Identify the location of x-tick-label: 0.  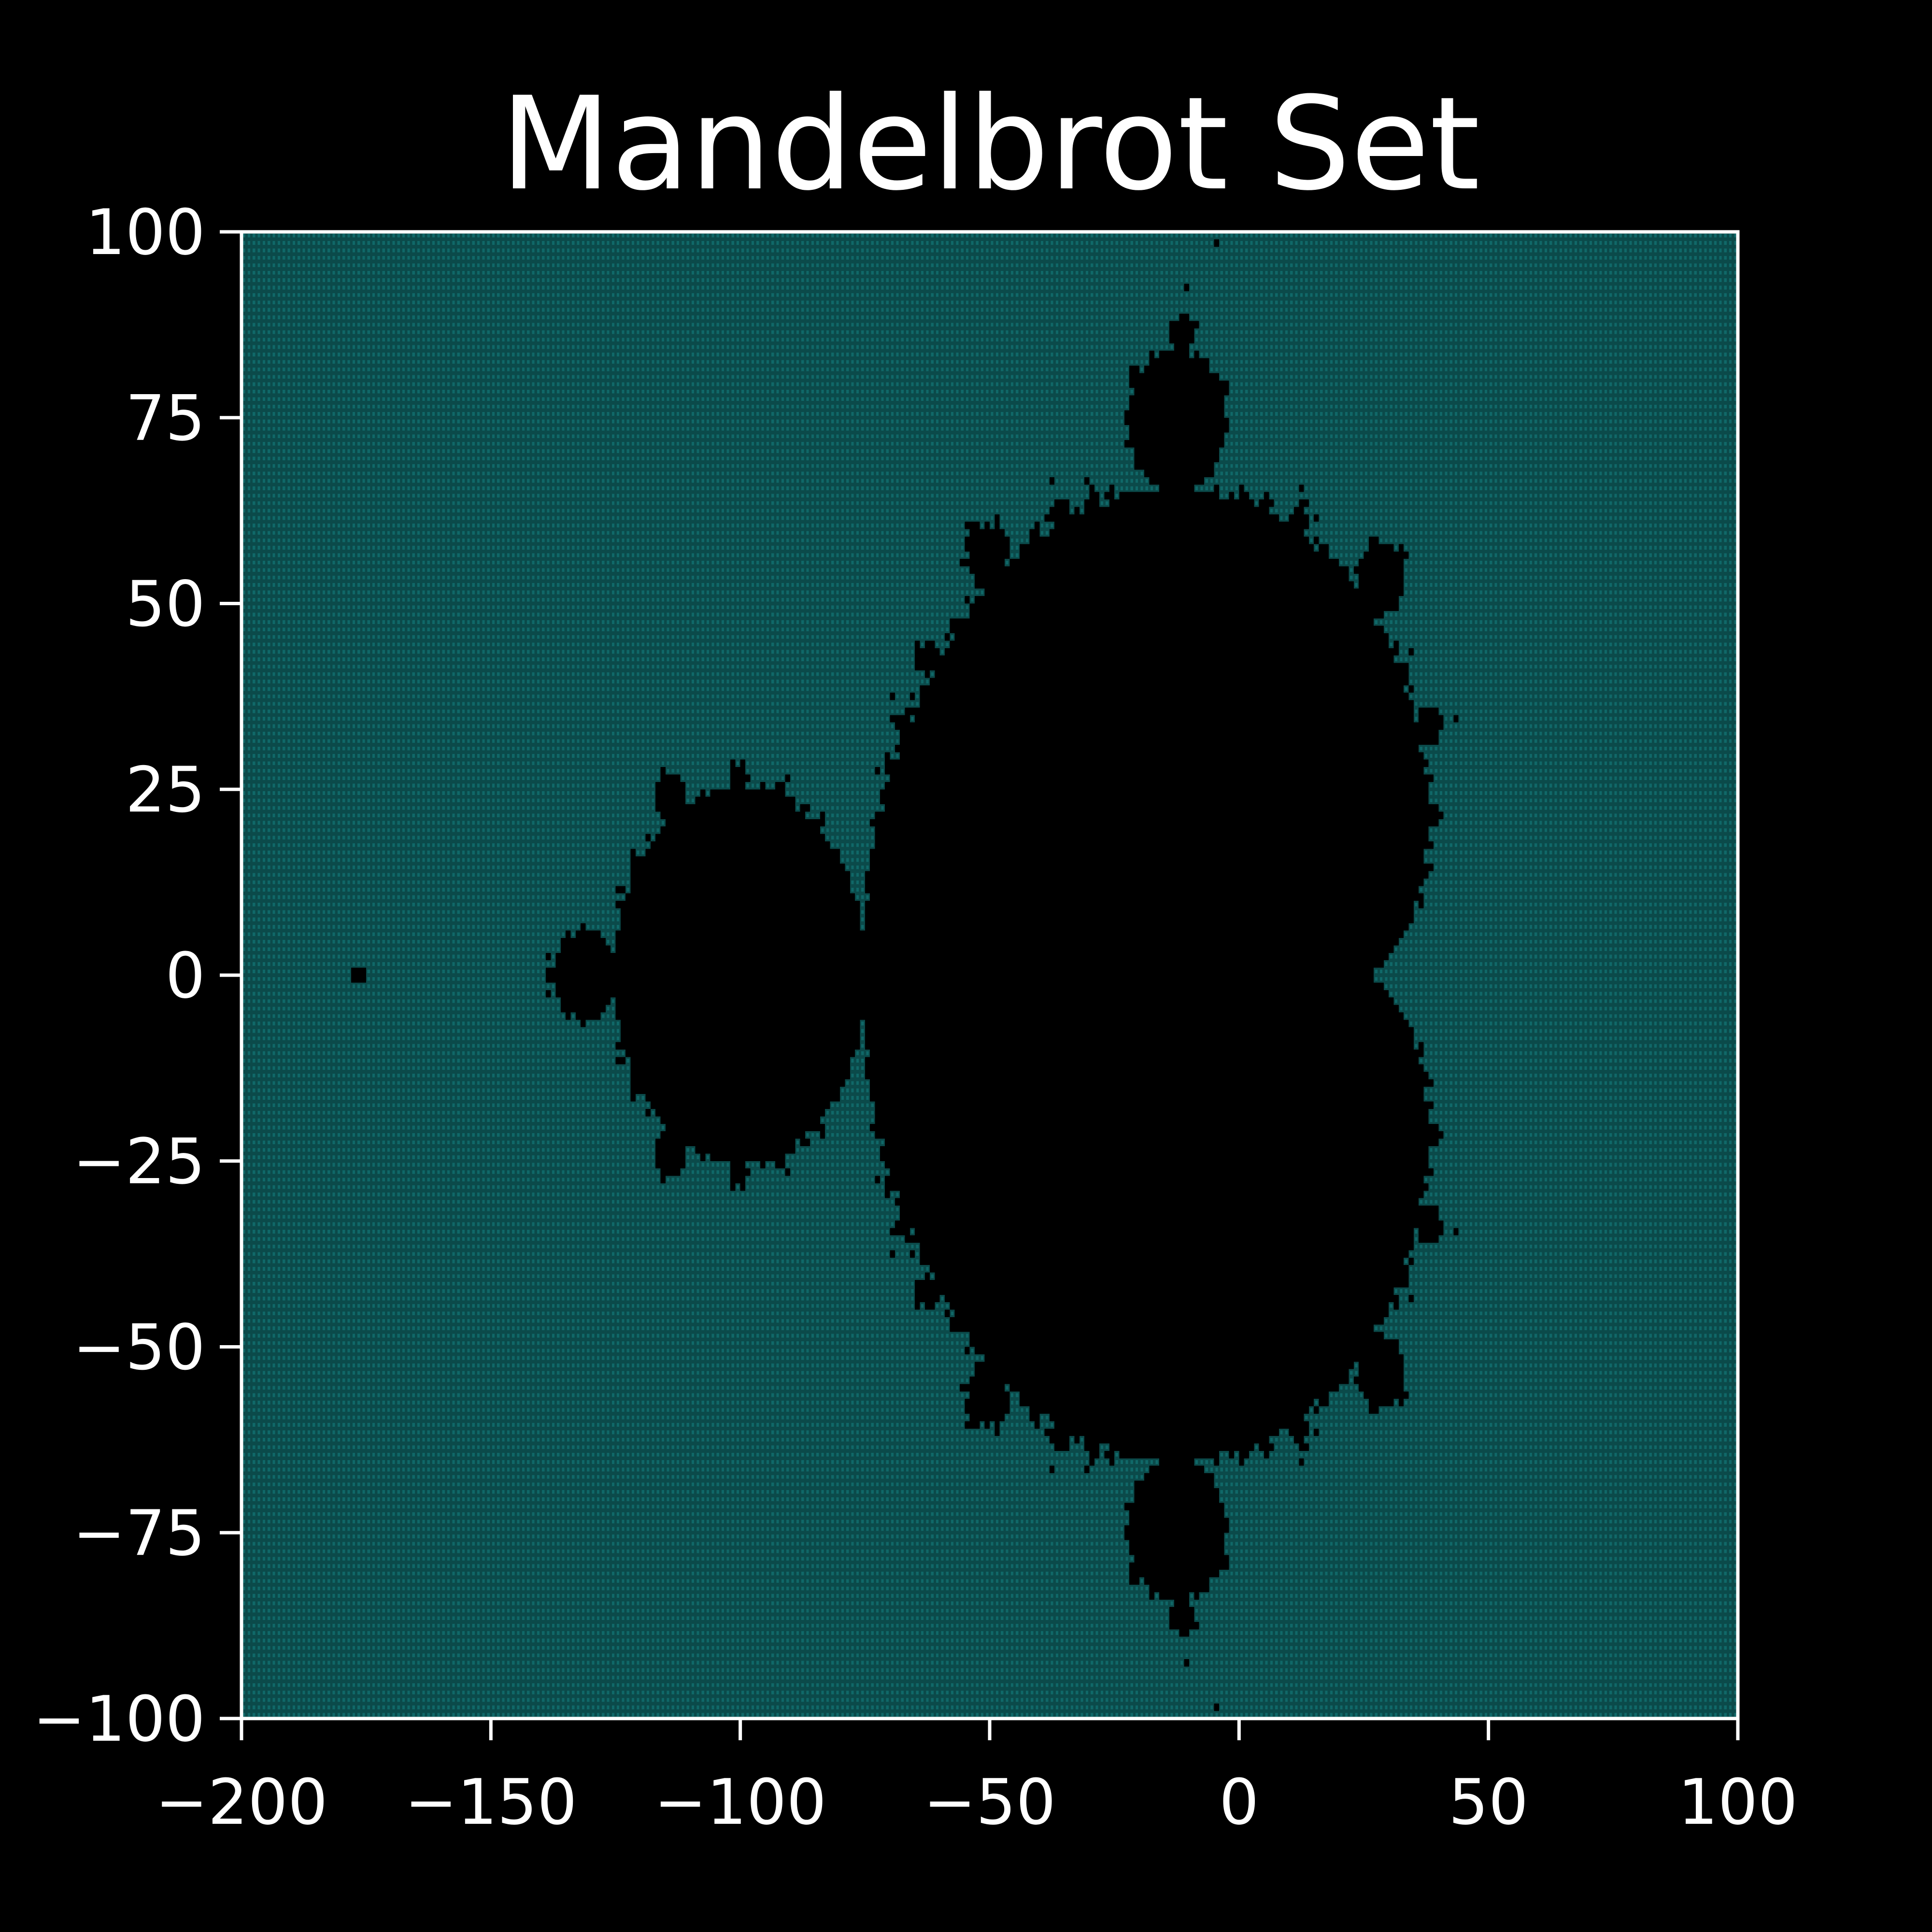
(1239, 1802).